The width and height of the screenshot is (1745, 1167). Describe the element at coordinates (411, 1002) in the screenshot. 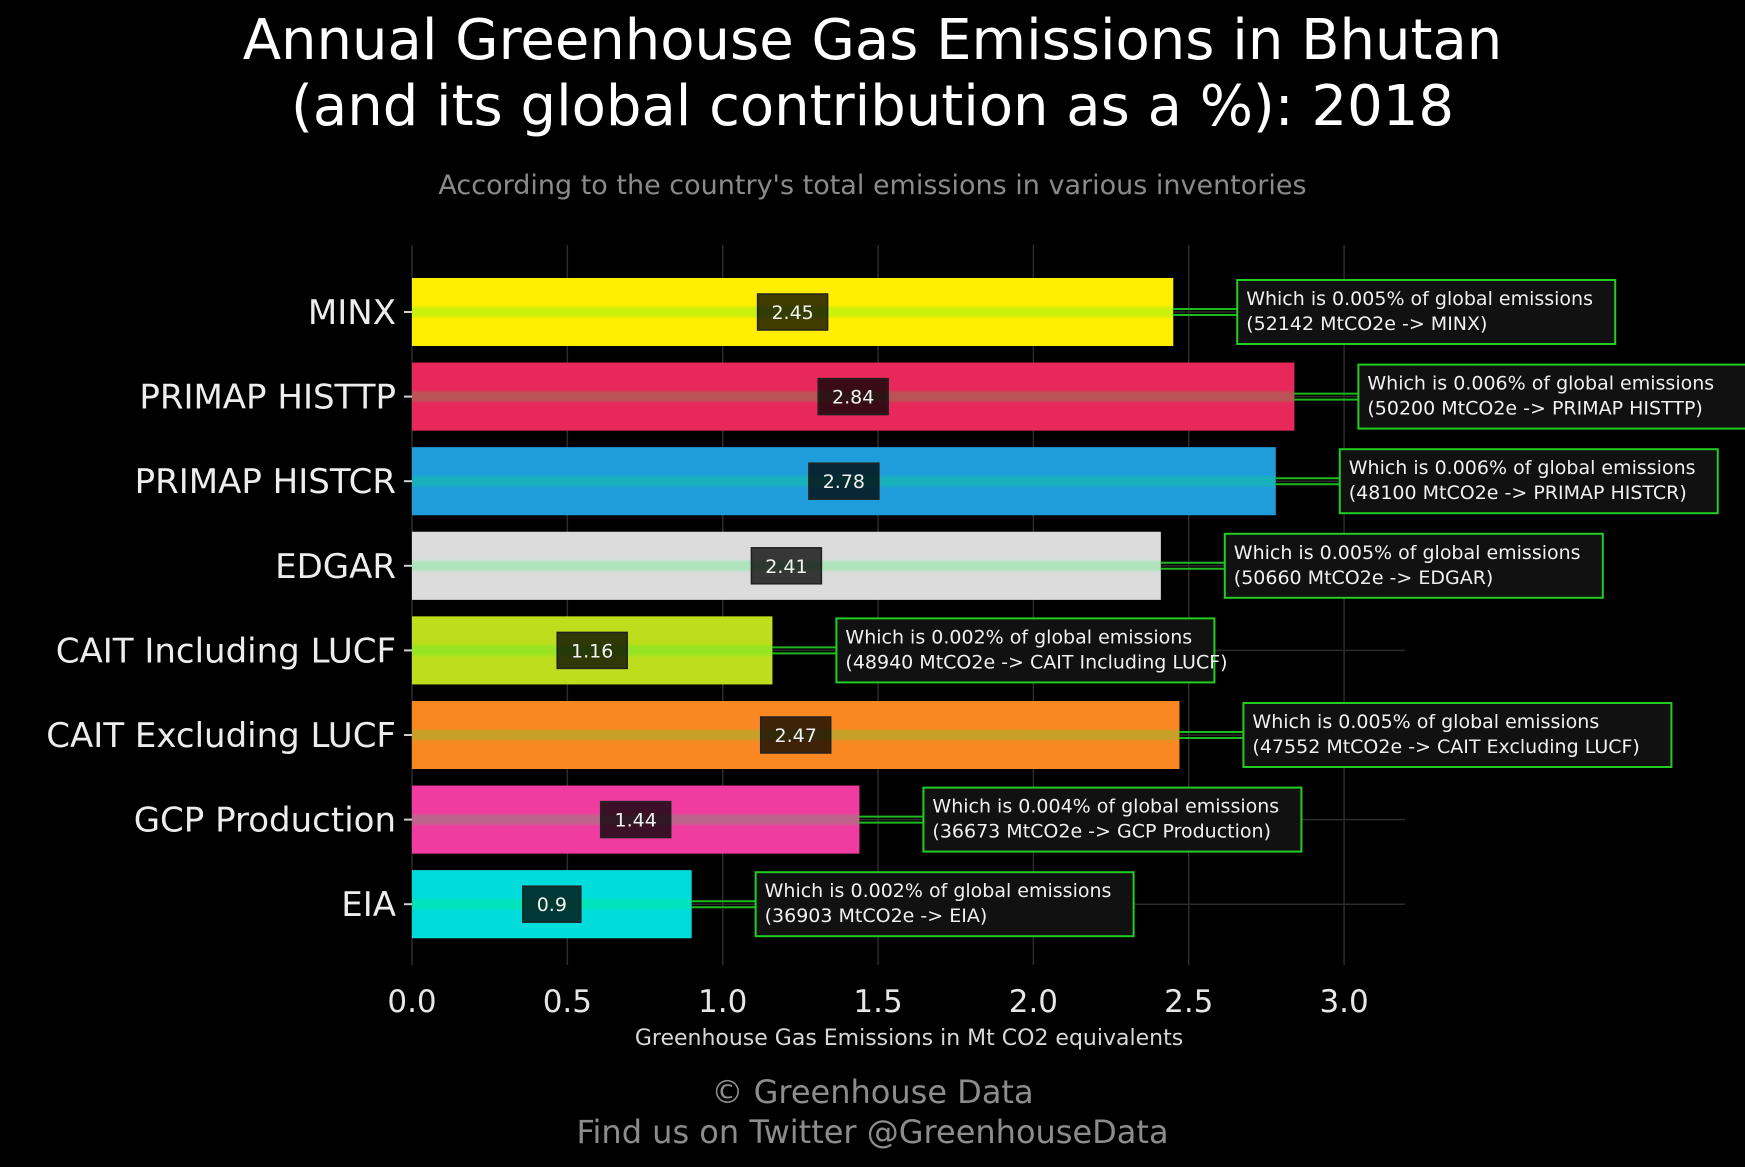

I see `x-tick-label: 0.0` at that location.